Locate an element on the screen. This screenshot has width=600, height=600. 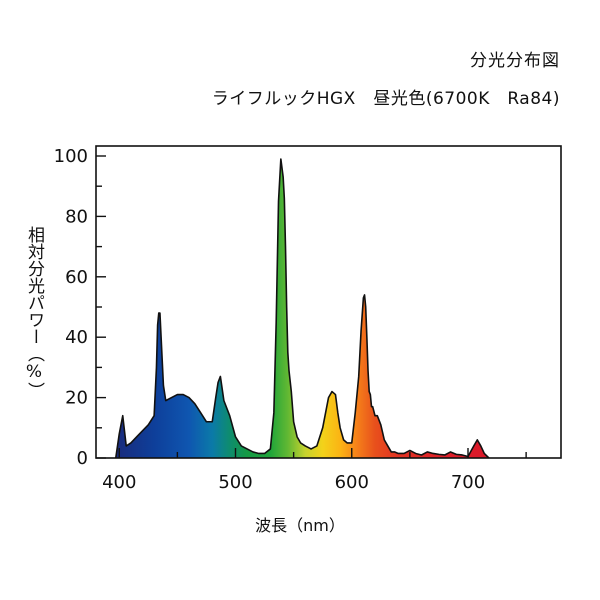
y-tick-label: 20 is located at coordinates (76, 398).